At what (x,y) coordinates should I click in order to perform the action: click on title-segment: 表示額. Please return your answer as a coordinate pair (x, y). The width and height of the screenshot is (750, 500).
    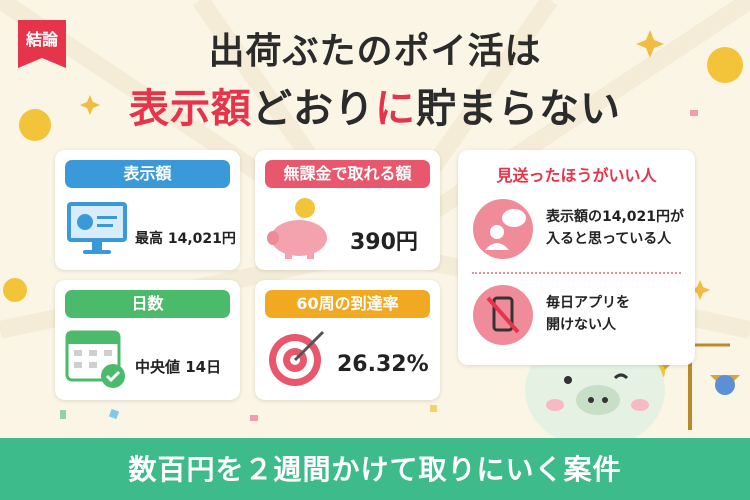
    Looking at the image, I should click on (190, 109).